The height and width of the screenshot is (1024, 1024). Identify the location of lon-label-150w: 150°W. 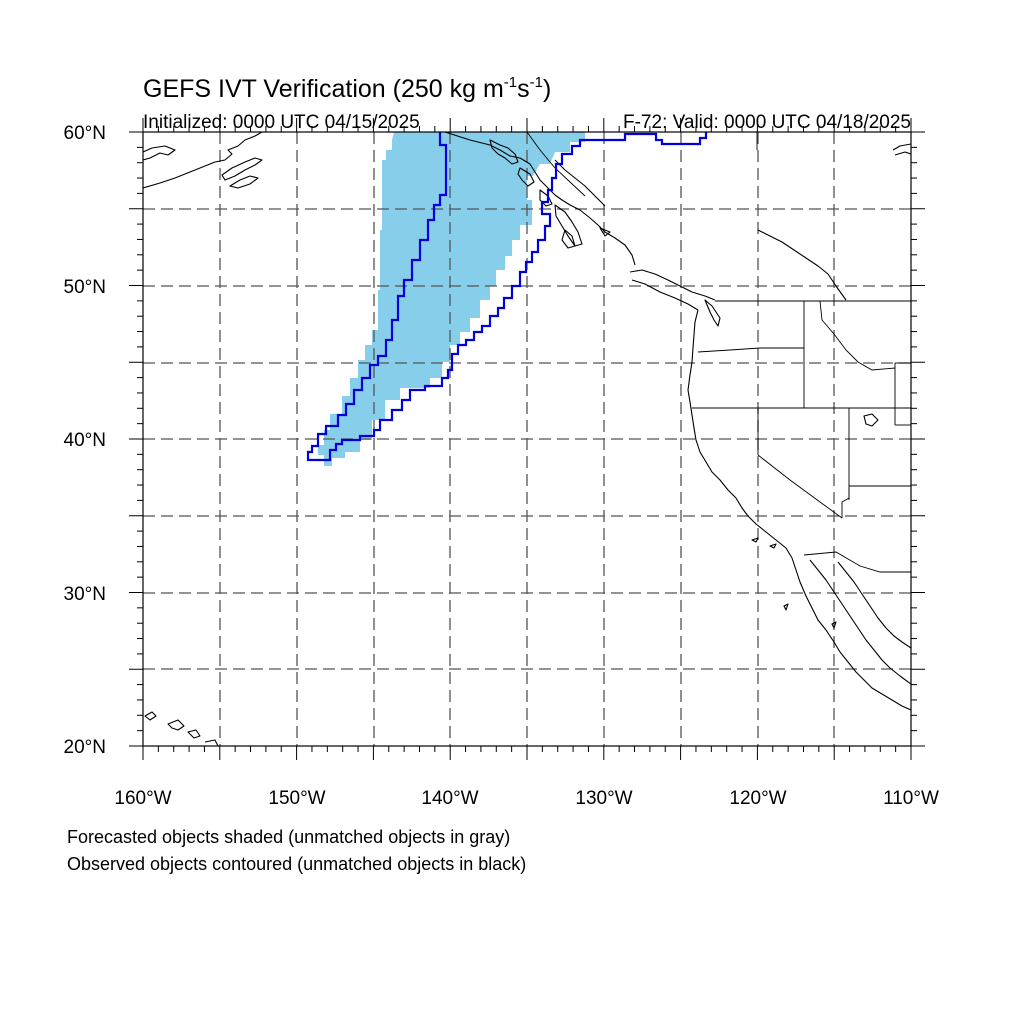
(296, 798).